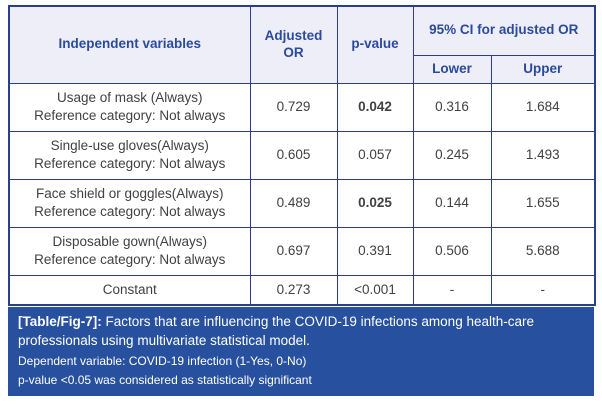  I want to click on cell-ci-lower: 0.316, so click(452, 107).